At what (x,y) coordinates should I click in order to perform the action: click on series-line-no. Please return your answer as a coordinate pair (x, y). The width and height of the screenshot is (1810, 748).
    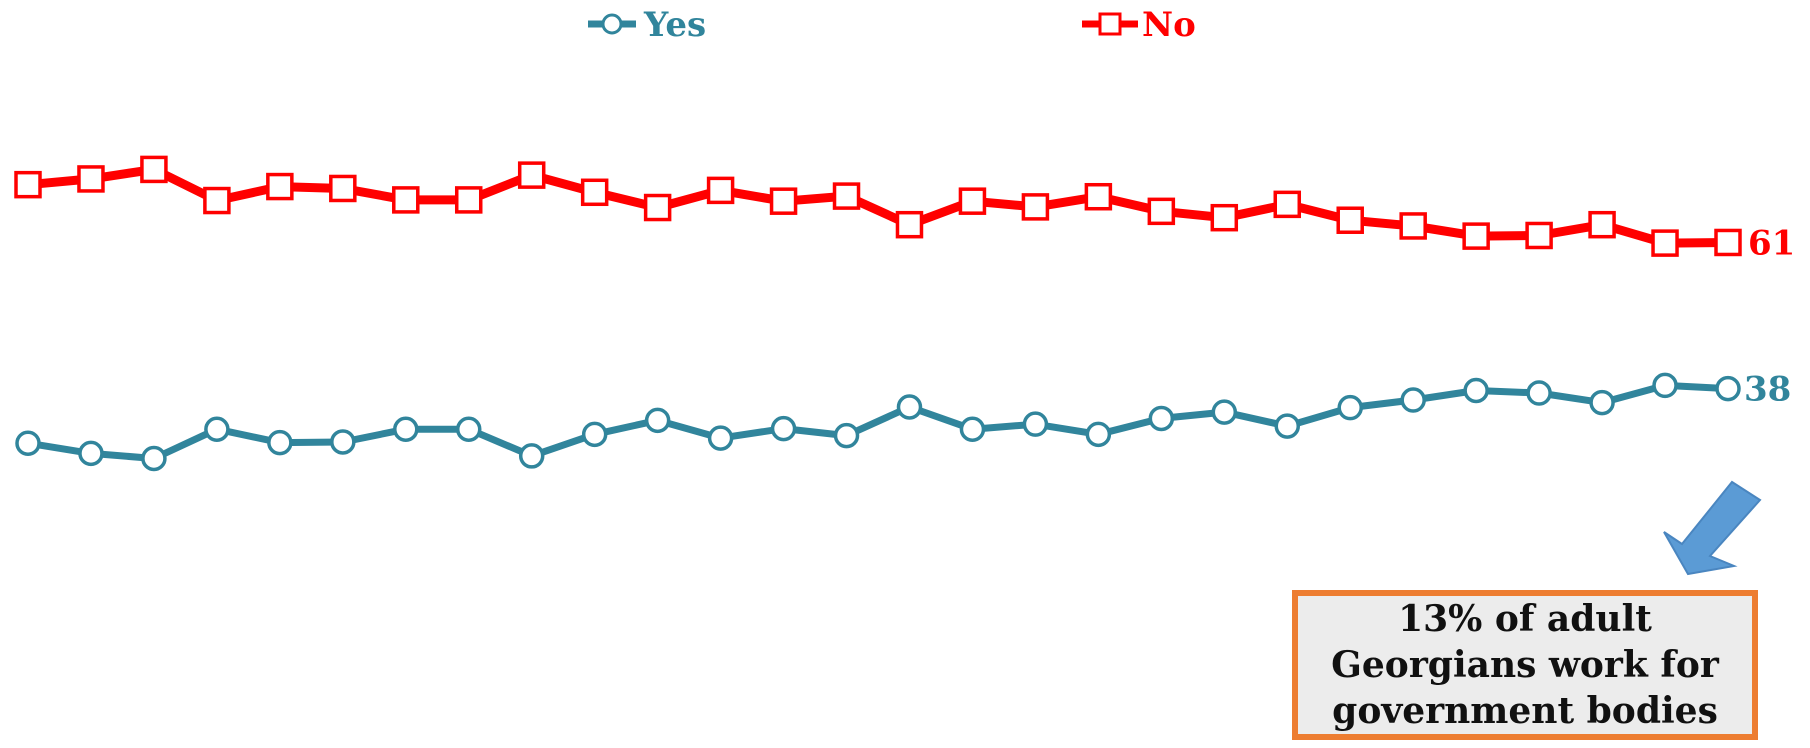
    Looking at the image, I should click on (878, 206).